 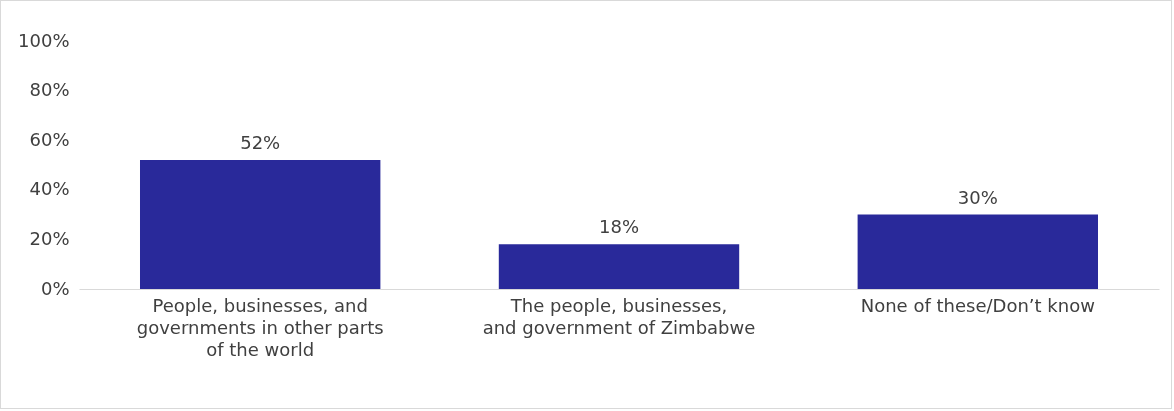 What do you see at coordinates (619, 316) in the screenshot?
I see `x-tick-label: The people, businesses, and government of Zimbabwe` at bounding box center [619, 316].